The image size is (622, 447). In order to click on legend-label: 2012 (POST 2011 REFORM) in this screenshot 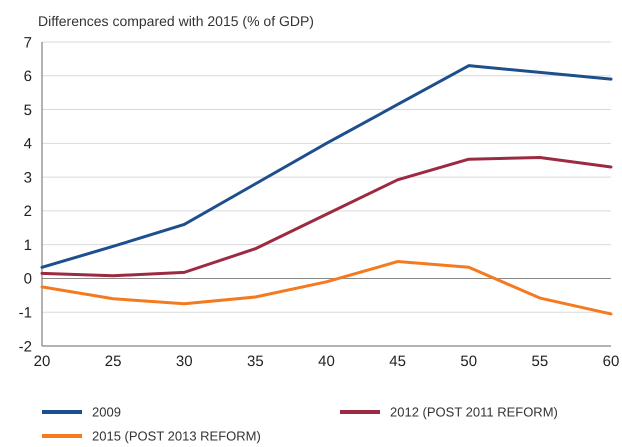, I will do `click(474, 412)`.